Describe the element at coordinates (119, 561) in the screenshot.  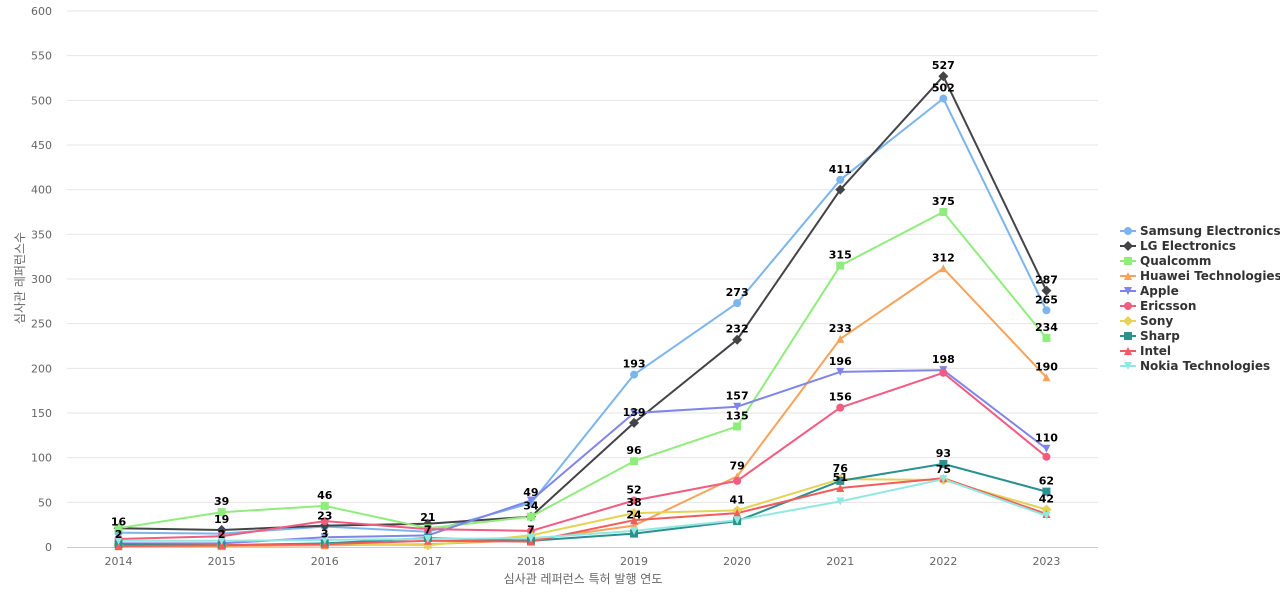
I see `x-tick-label: 2014` at that location.